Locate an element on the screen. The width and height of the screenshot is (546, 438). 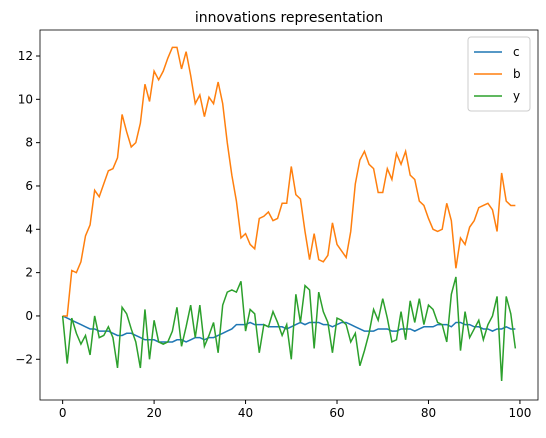
x-tick-label: 100 is located at coordinates (519, 413).